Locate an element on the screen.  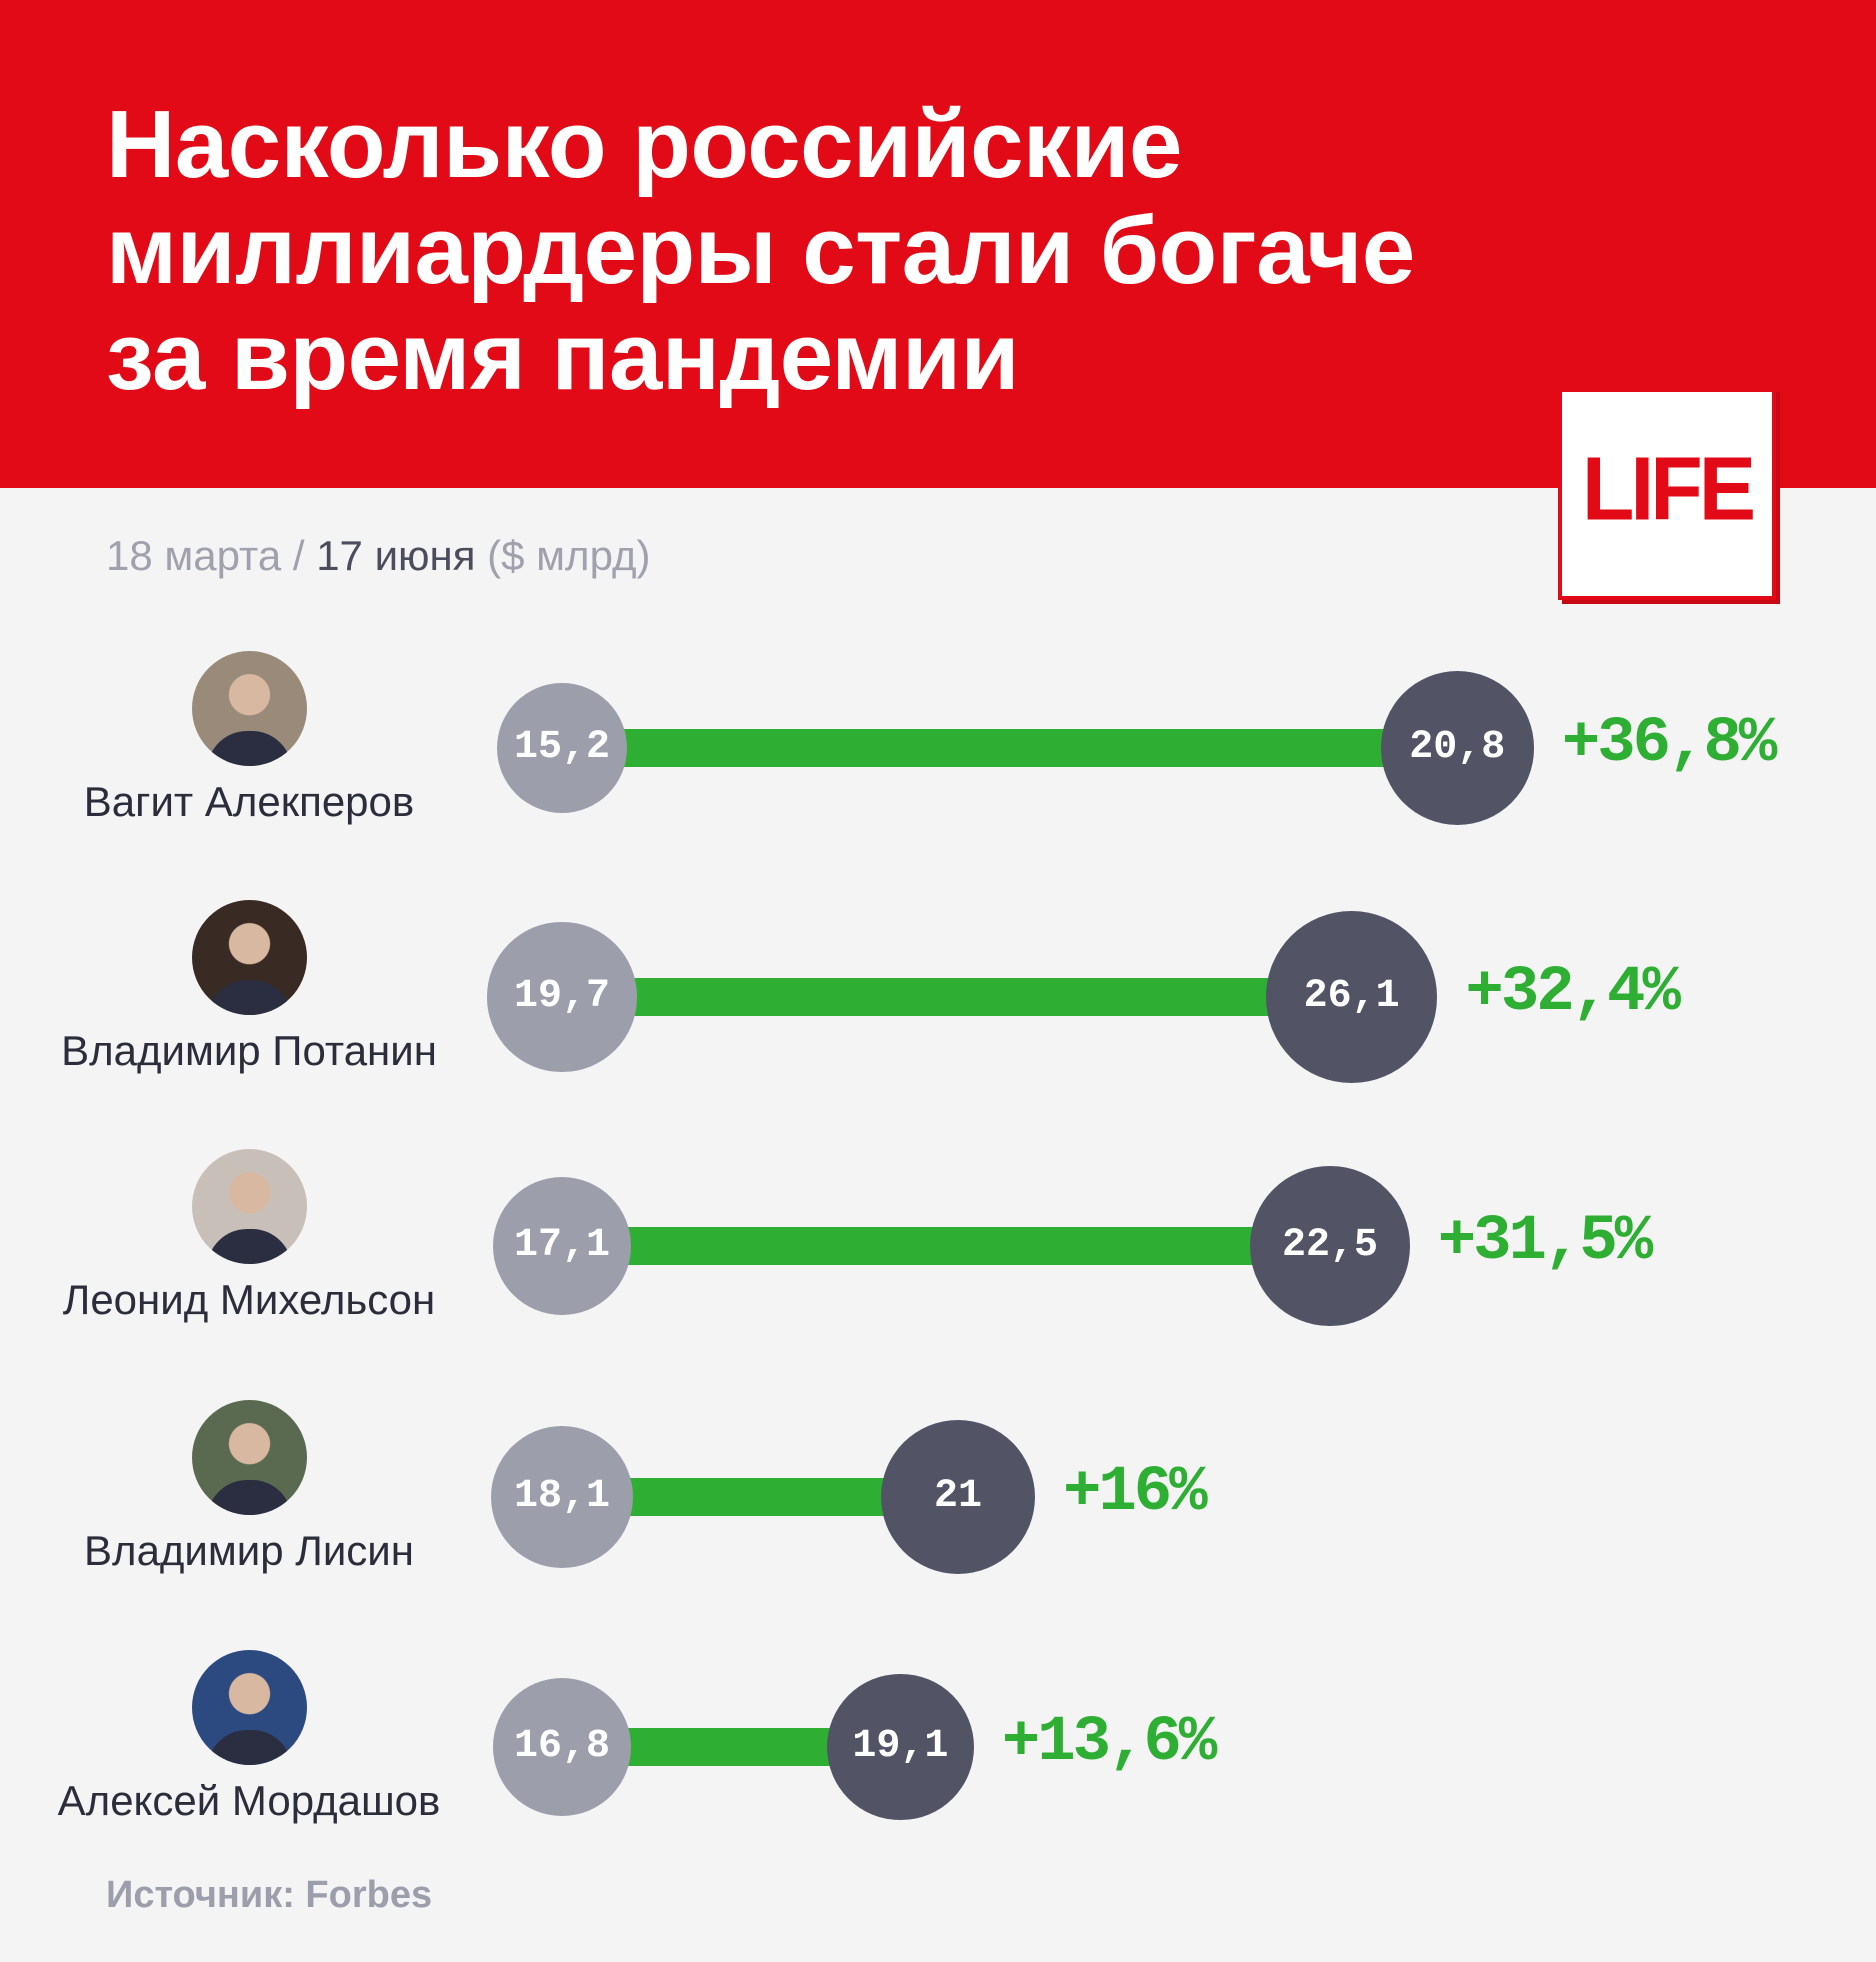
title-line: миллиардеры стали богаче is located at coordinates (760, 250).